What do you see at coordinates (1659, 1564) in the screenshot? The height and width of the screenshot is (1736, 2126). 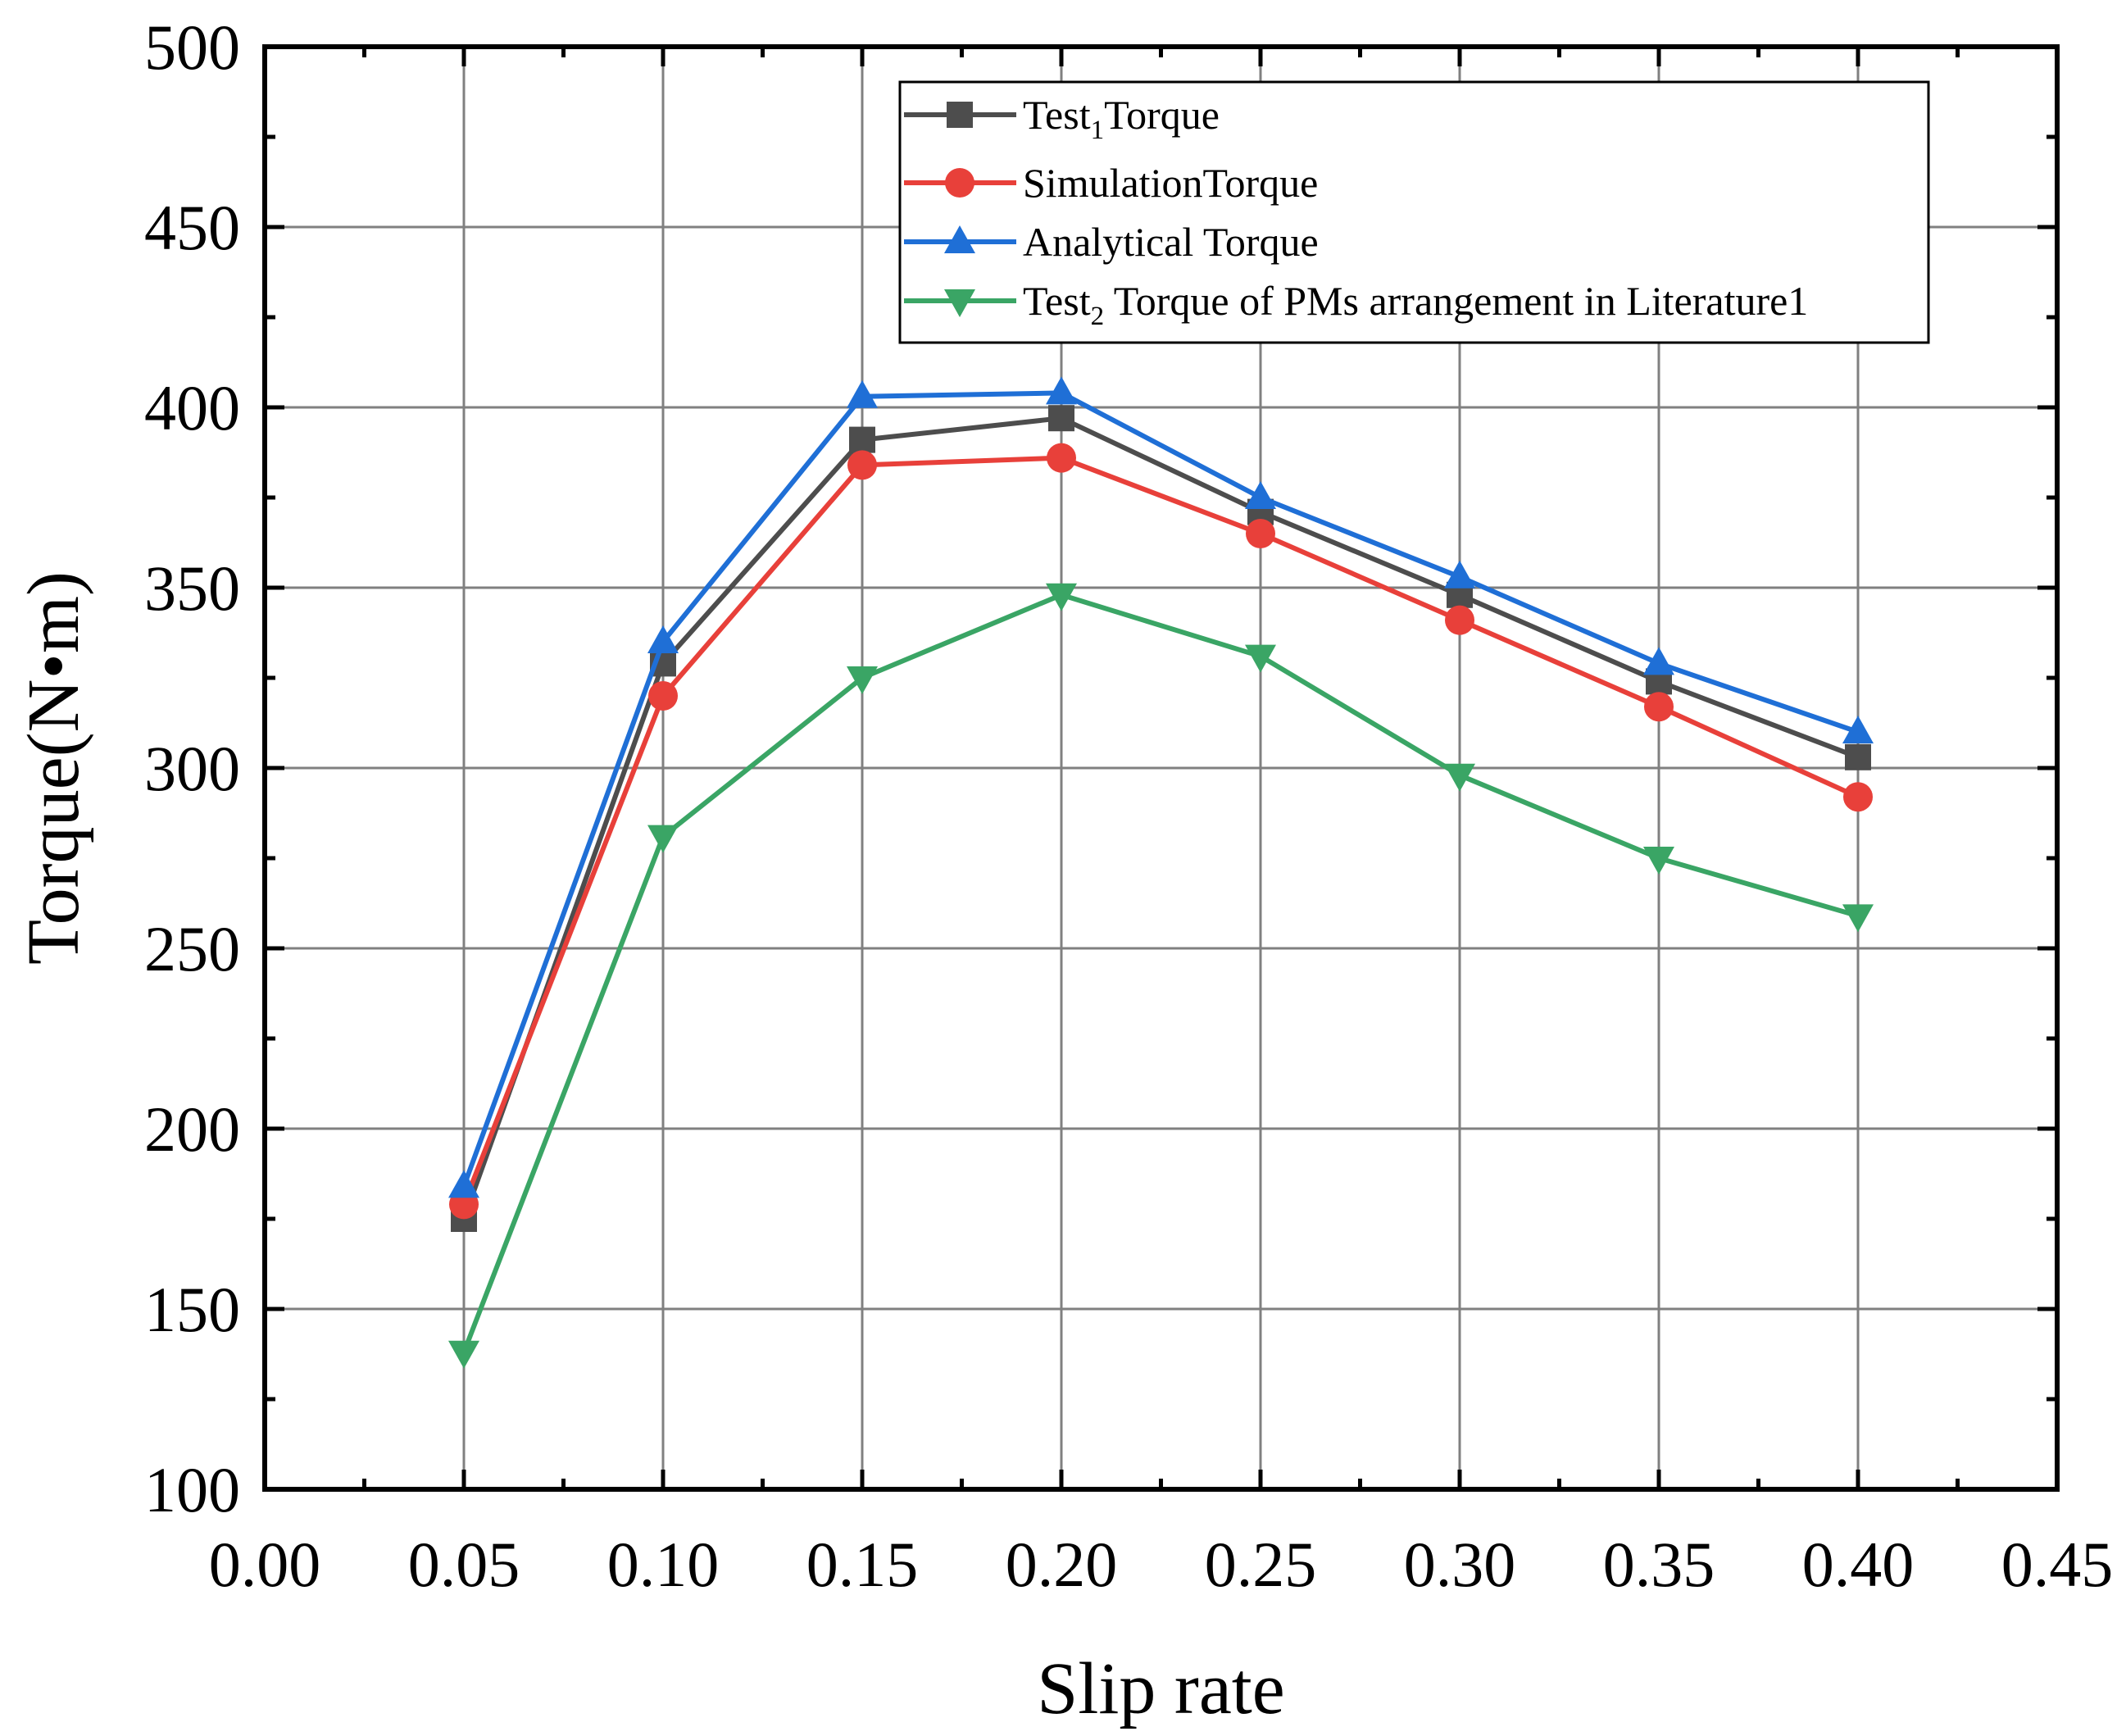 I see `x-tick-label: 0.35` at bounding box center [1659, 1564].